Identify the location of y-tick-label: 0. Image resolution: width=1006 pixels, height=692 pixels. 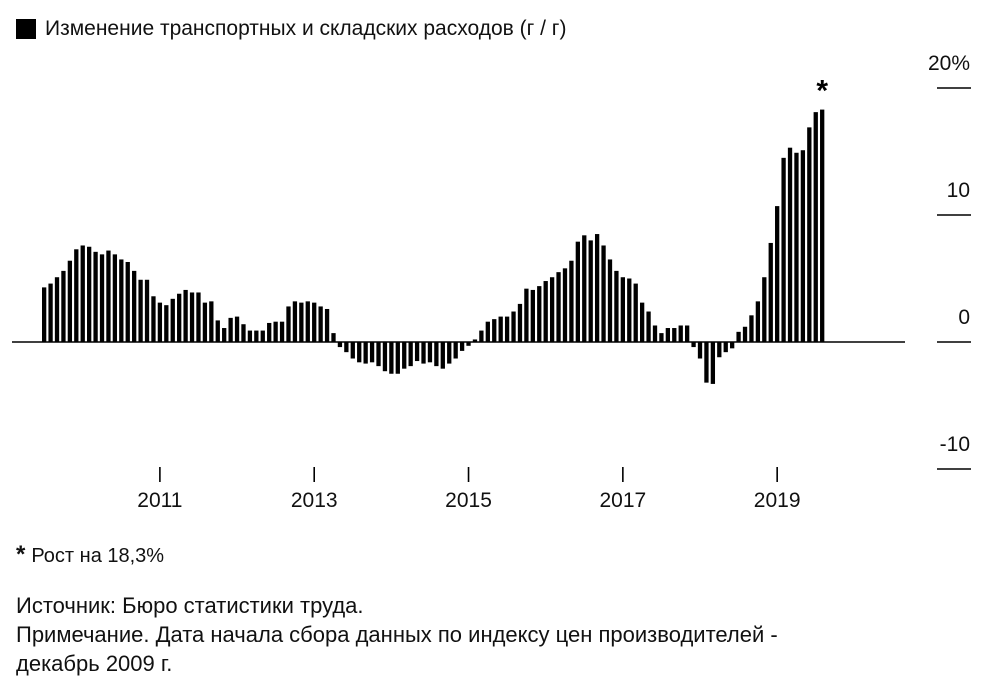
(964, 317).